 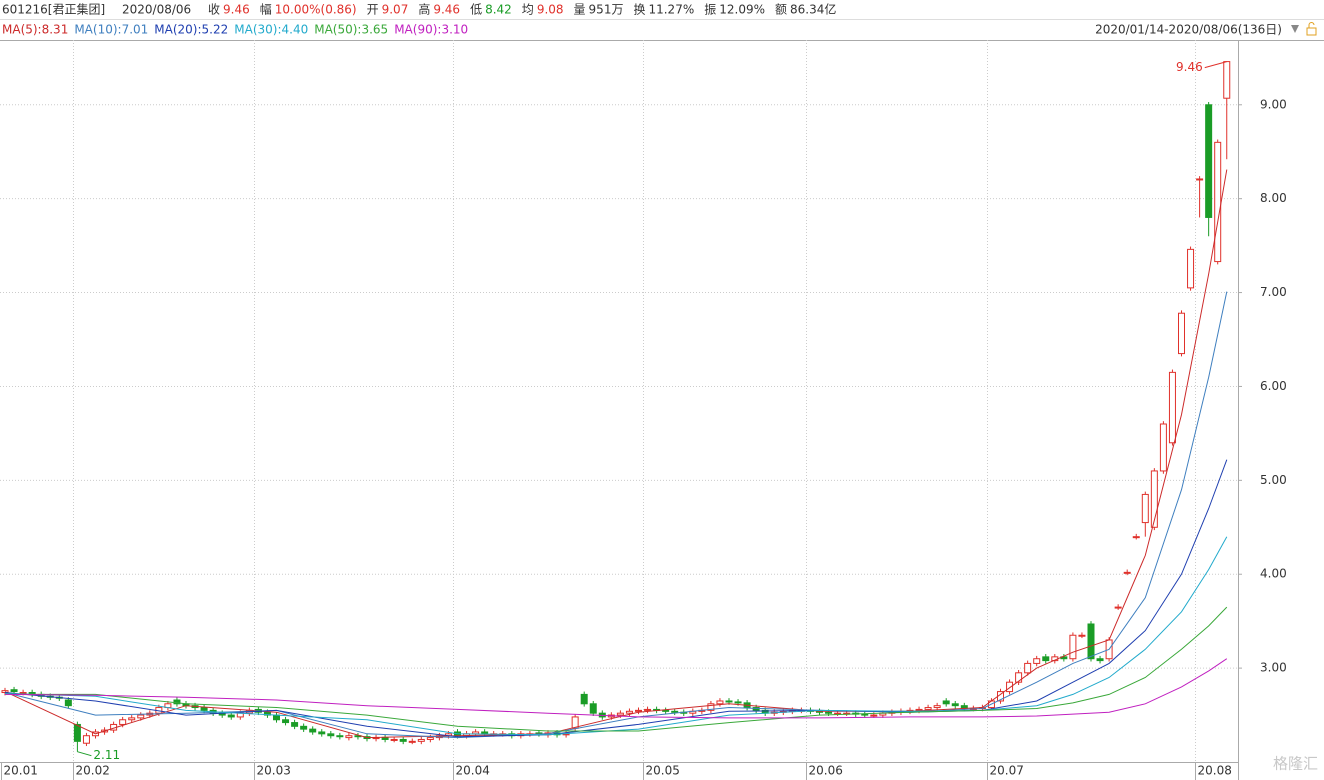 What do you see at coordinates (1007, 771) in the screenshot?
I see `x-tick-label: 20.07` at bounding box center [1007, 771].